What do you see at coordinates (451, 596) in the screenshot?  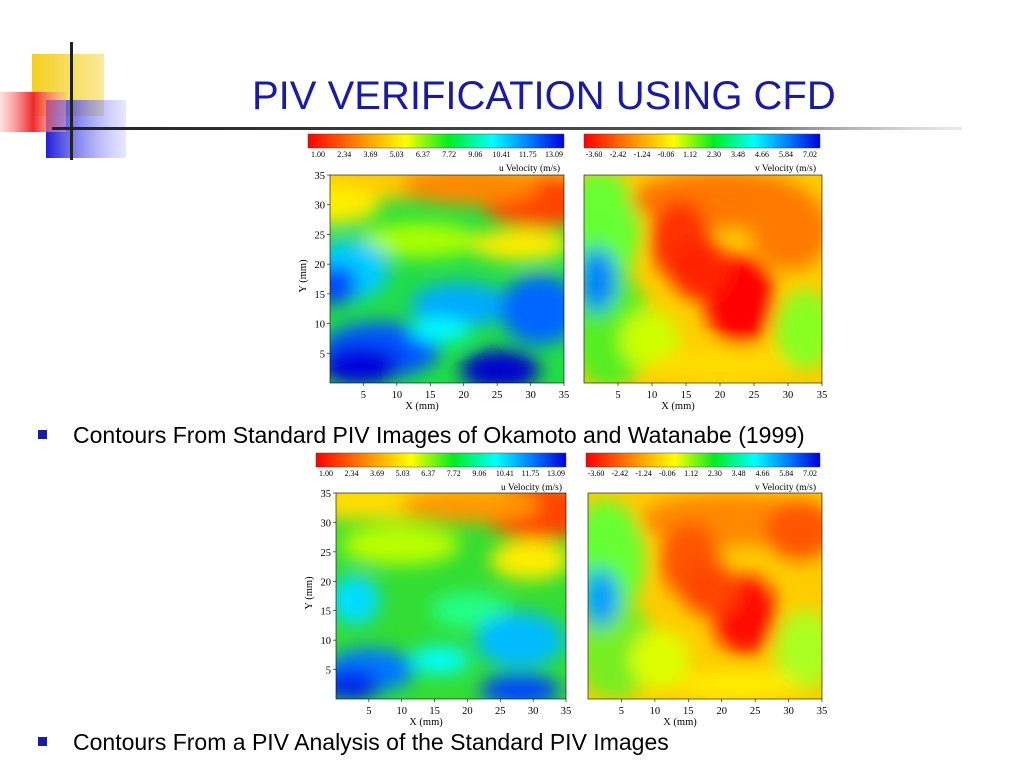 I see `u-contour-plot-bottom` at bounding box center [451, 596].